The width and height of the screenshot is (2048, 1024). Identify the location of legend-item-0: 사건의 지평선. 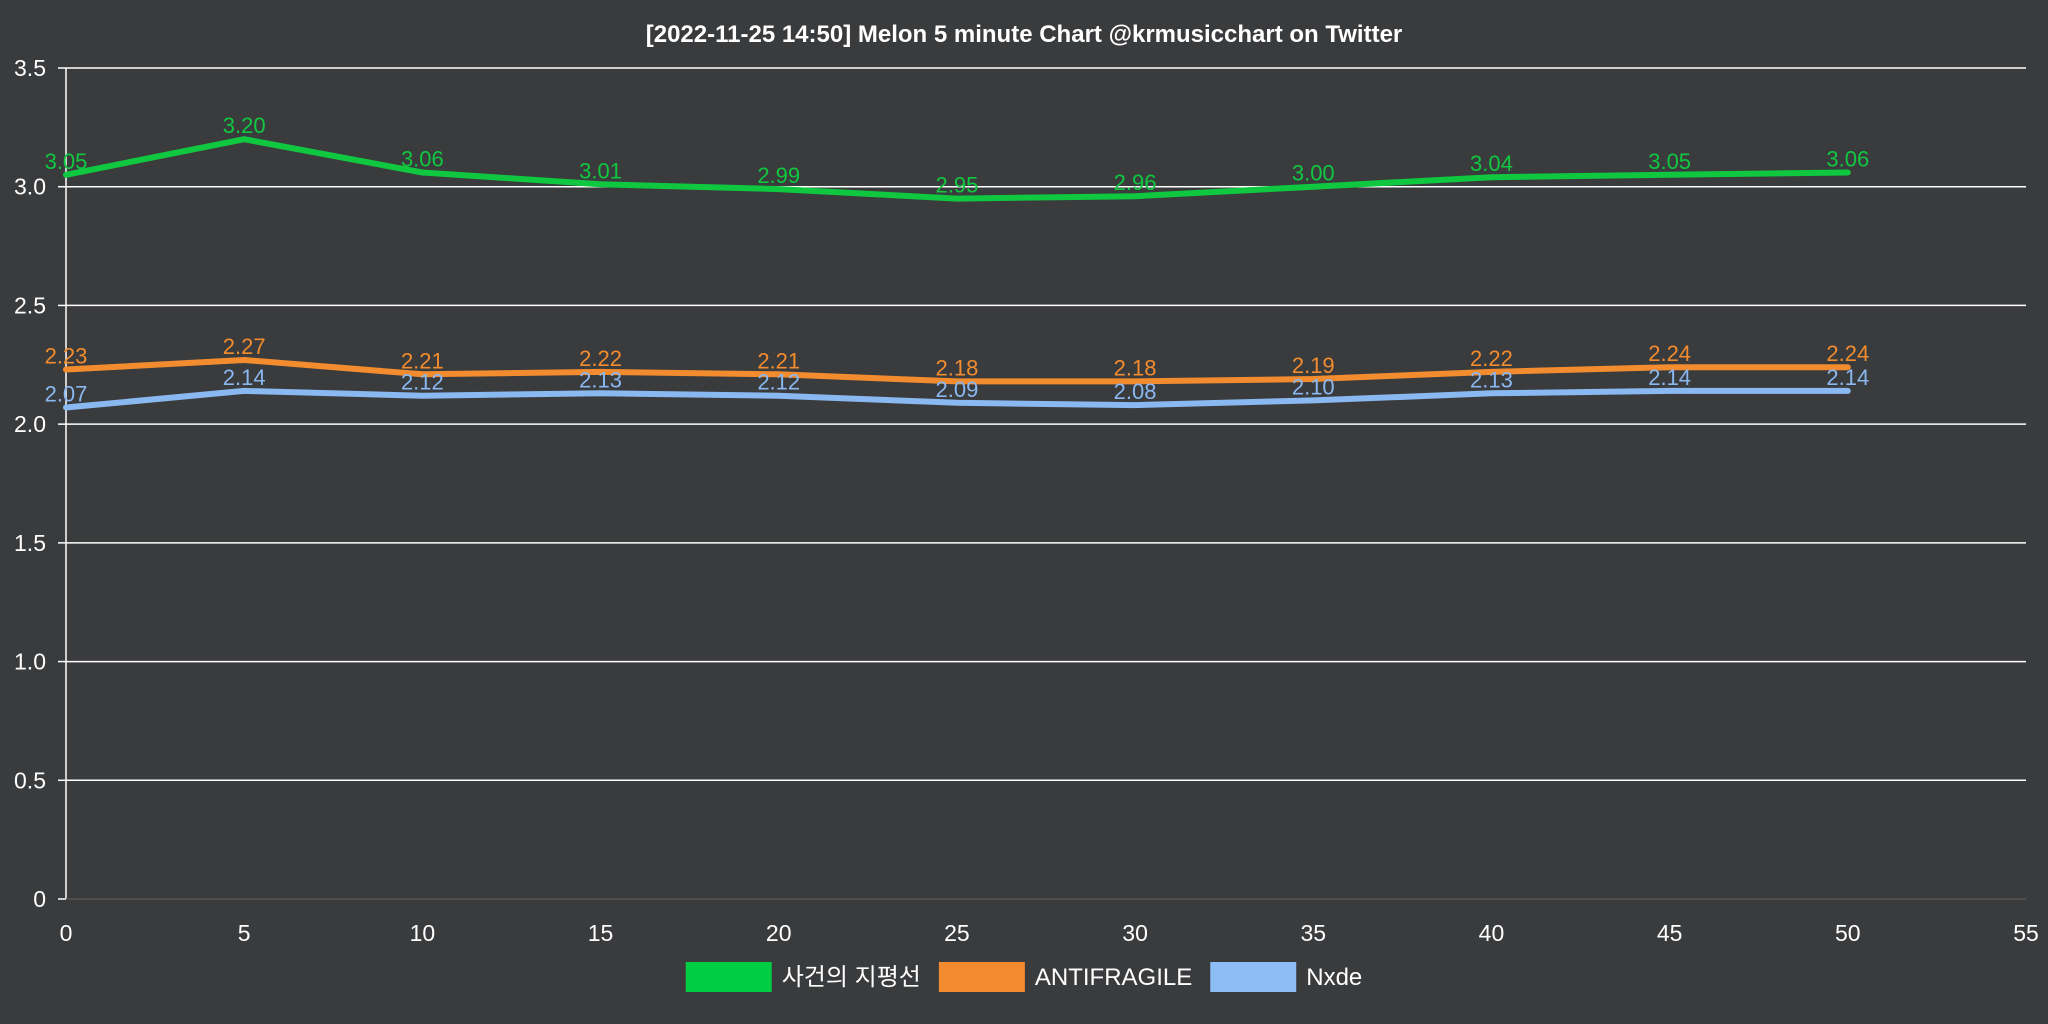
(803, 977).